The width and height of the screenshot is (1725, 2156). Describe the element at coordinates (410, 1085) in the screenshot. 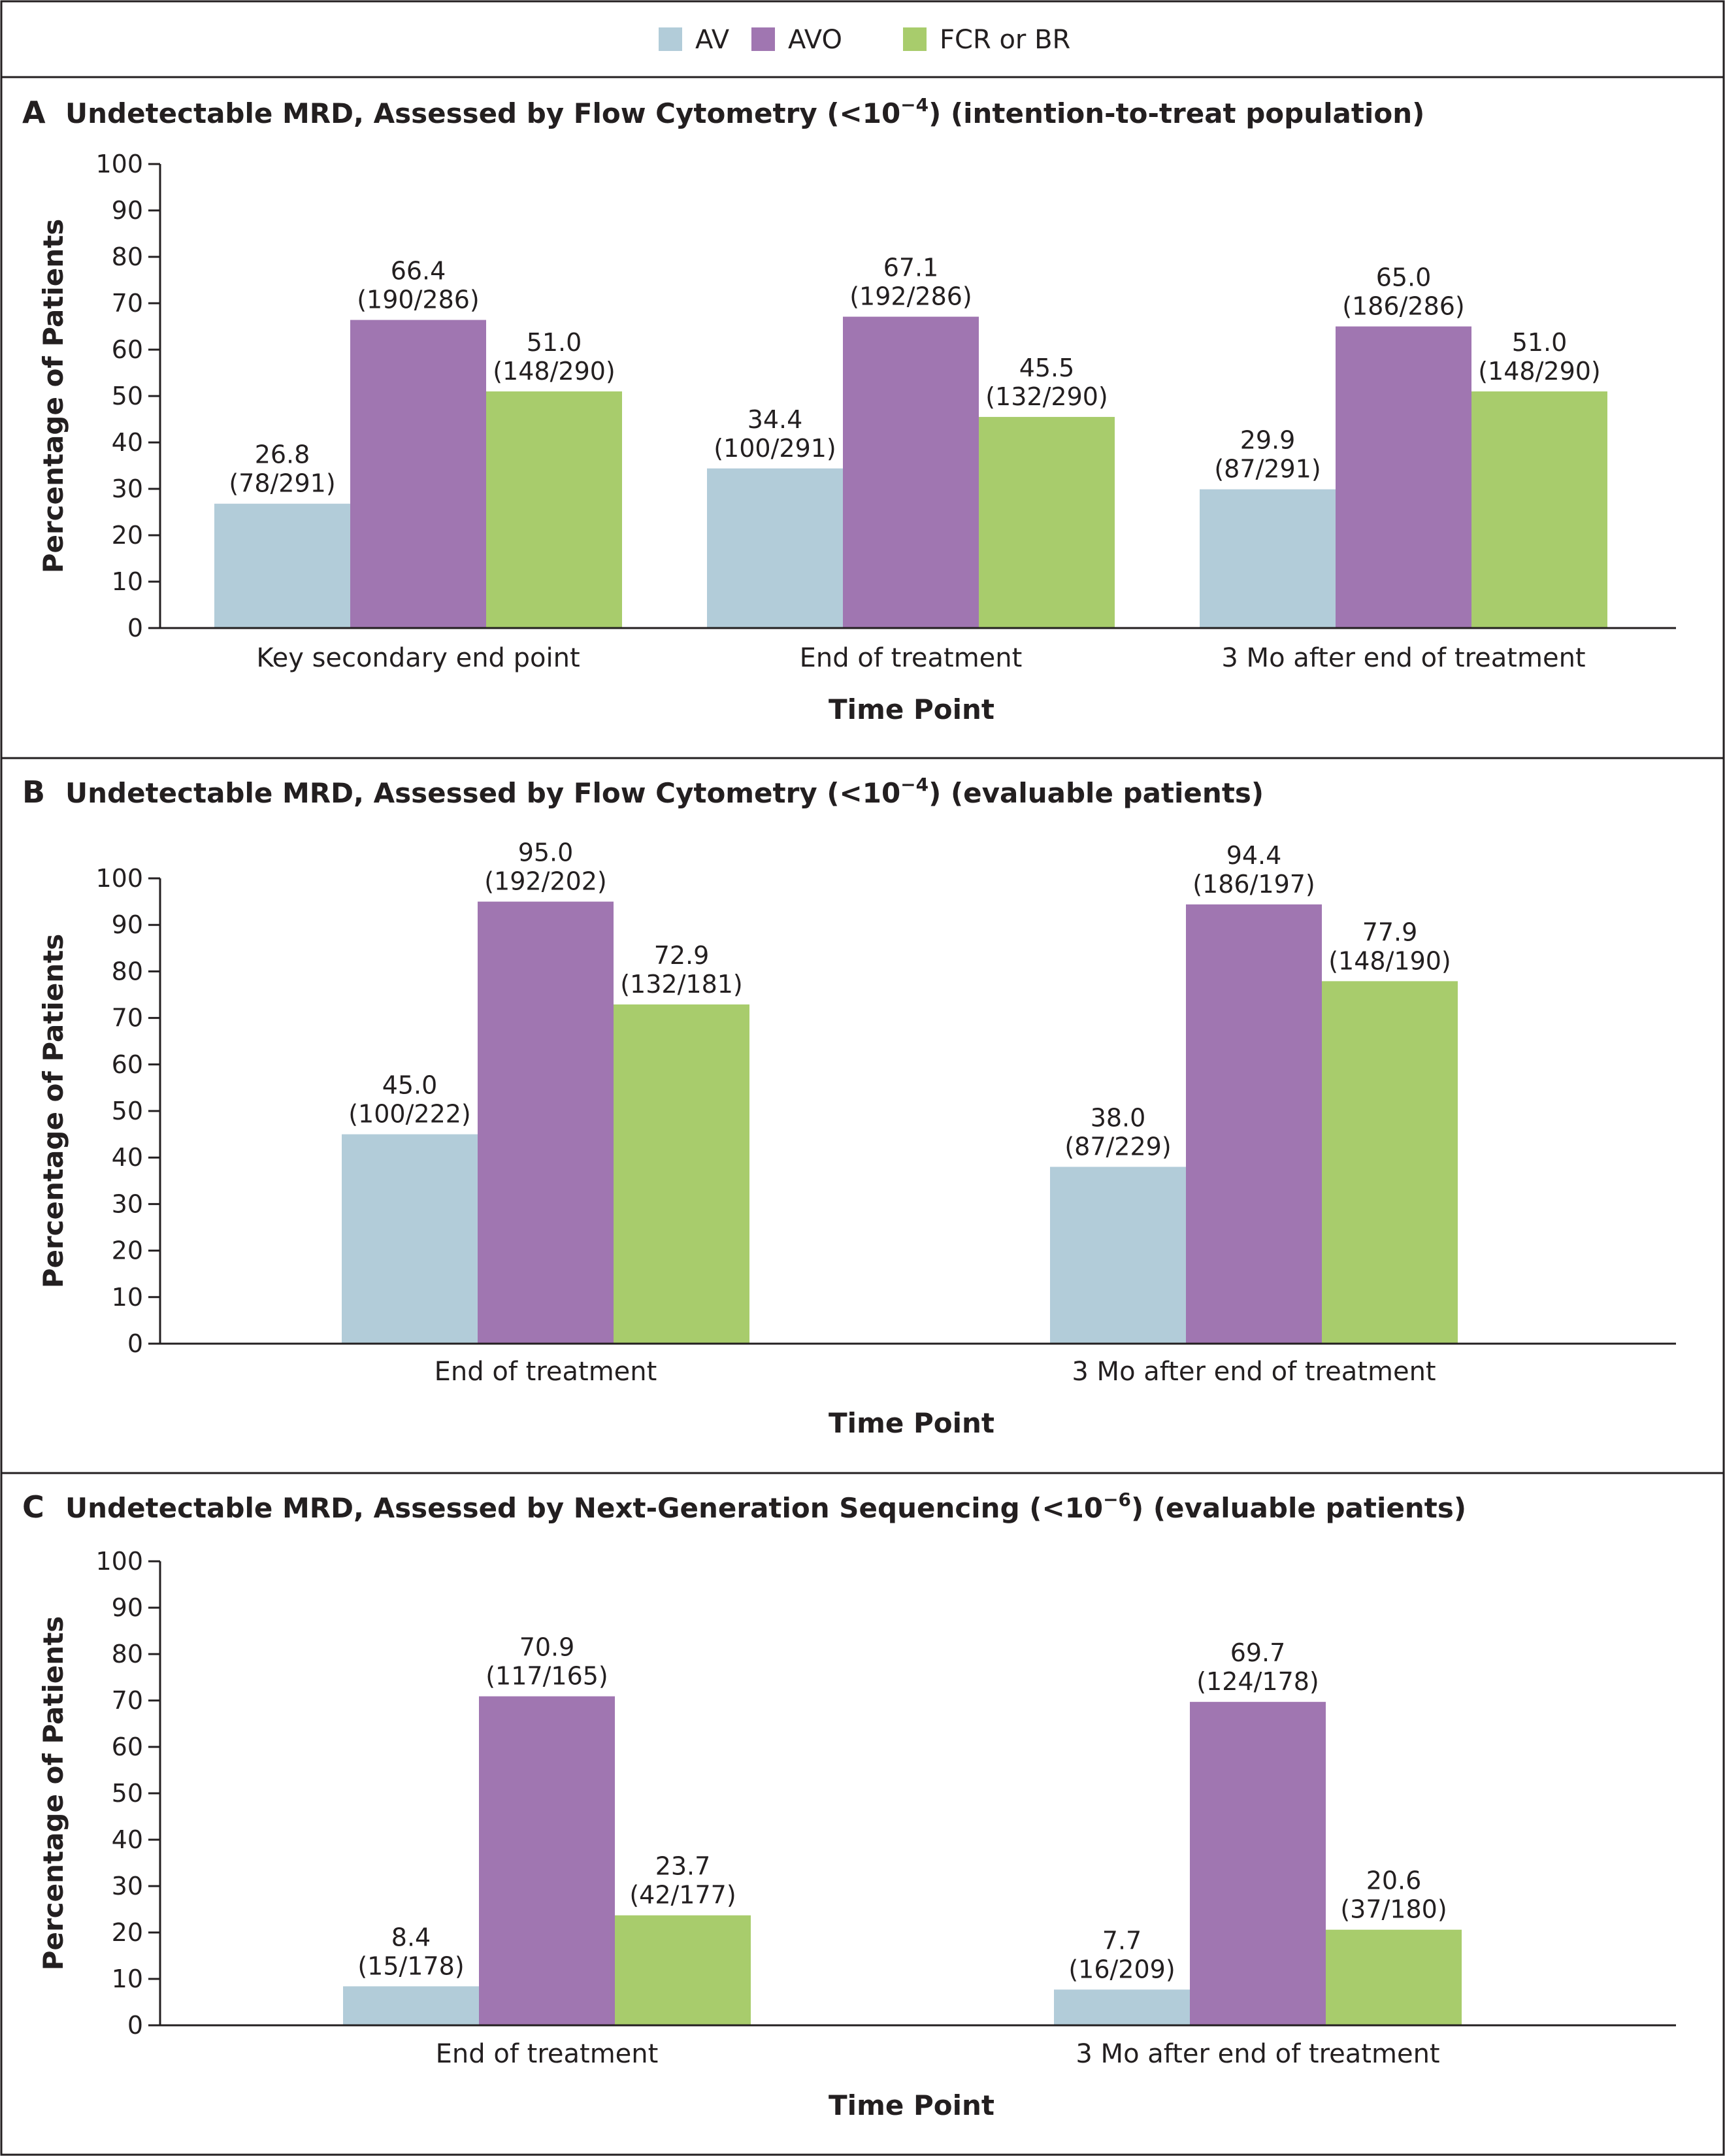

I see `bar-value-label: 45.0` at that location.